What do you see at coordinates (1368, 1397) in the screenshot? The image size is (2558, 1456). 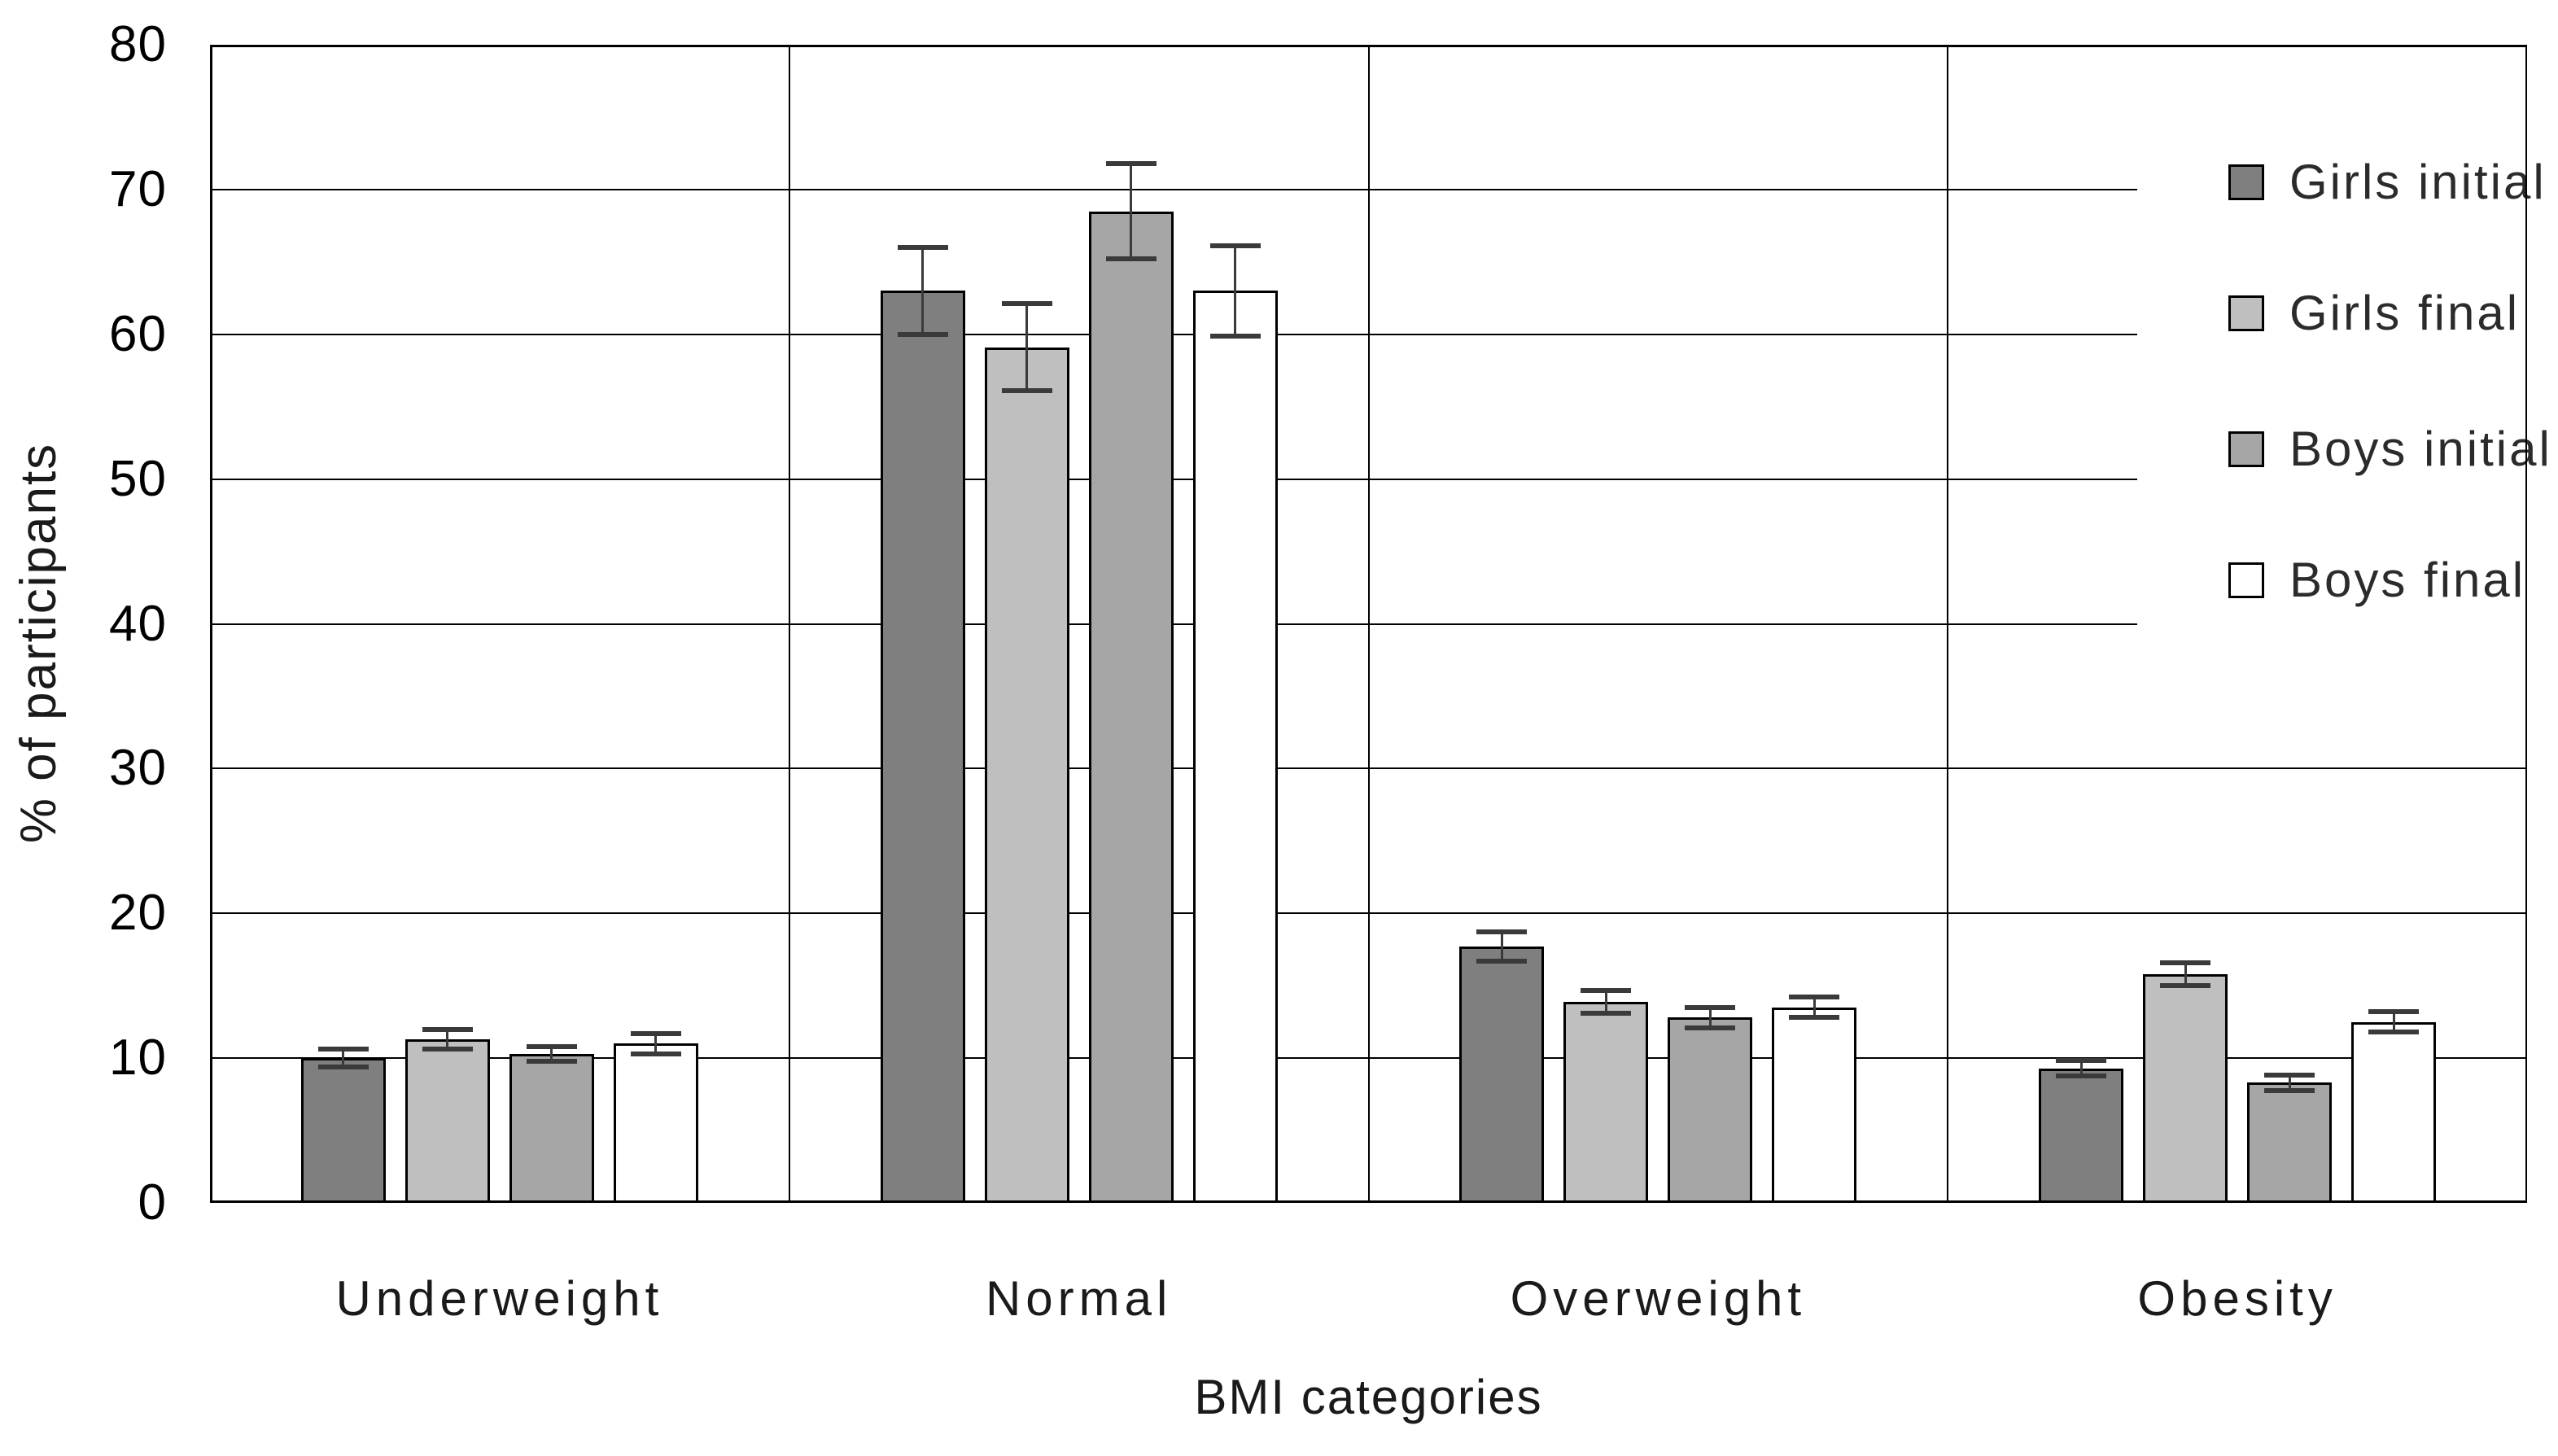 I see `x-axis-title: BMI categories` at bounding box center [1368, 1397].